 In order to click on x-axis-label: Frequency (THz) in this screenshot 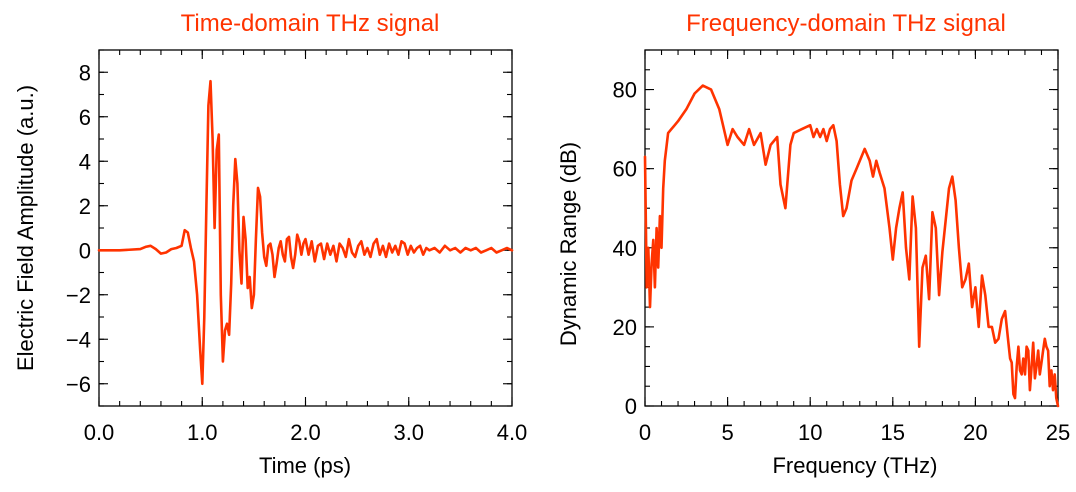, I will do `click(854, 465)`.